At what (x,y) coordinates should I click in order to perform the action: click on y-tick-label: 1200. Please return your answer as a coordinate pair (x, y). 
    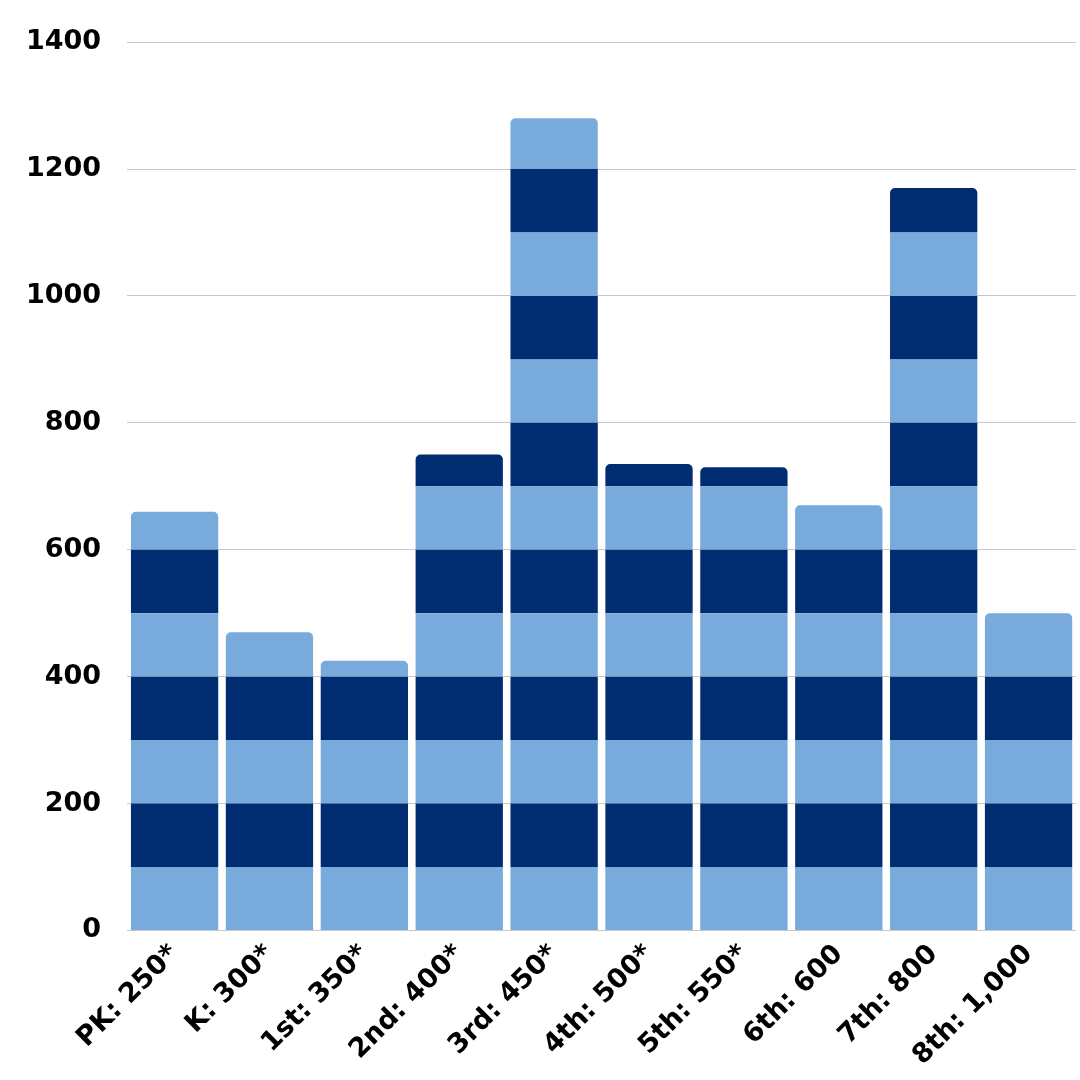
    Looking at the image, I should click on (63, 167).